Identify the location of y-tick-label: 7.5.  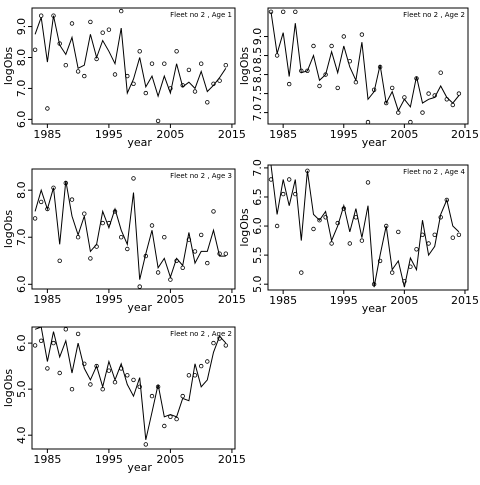
(257, 94).